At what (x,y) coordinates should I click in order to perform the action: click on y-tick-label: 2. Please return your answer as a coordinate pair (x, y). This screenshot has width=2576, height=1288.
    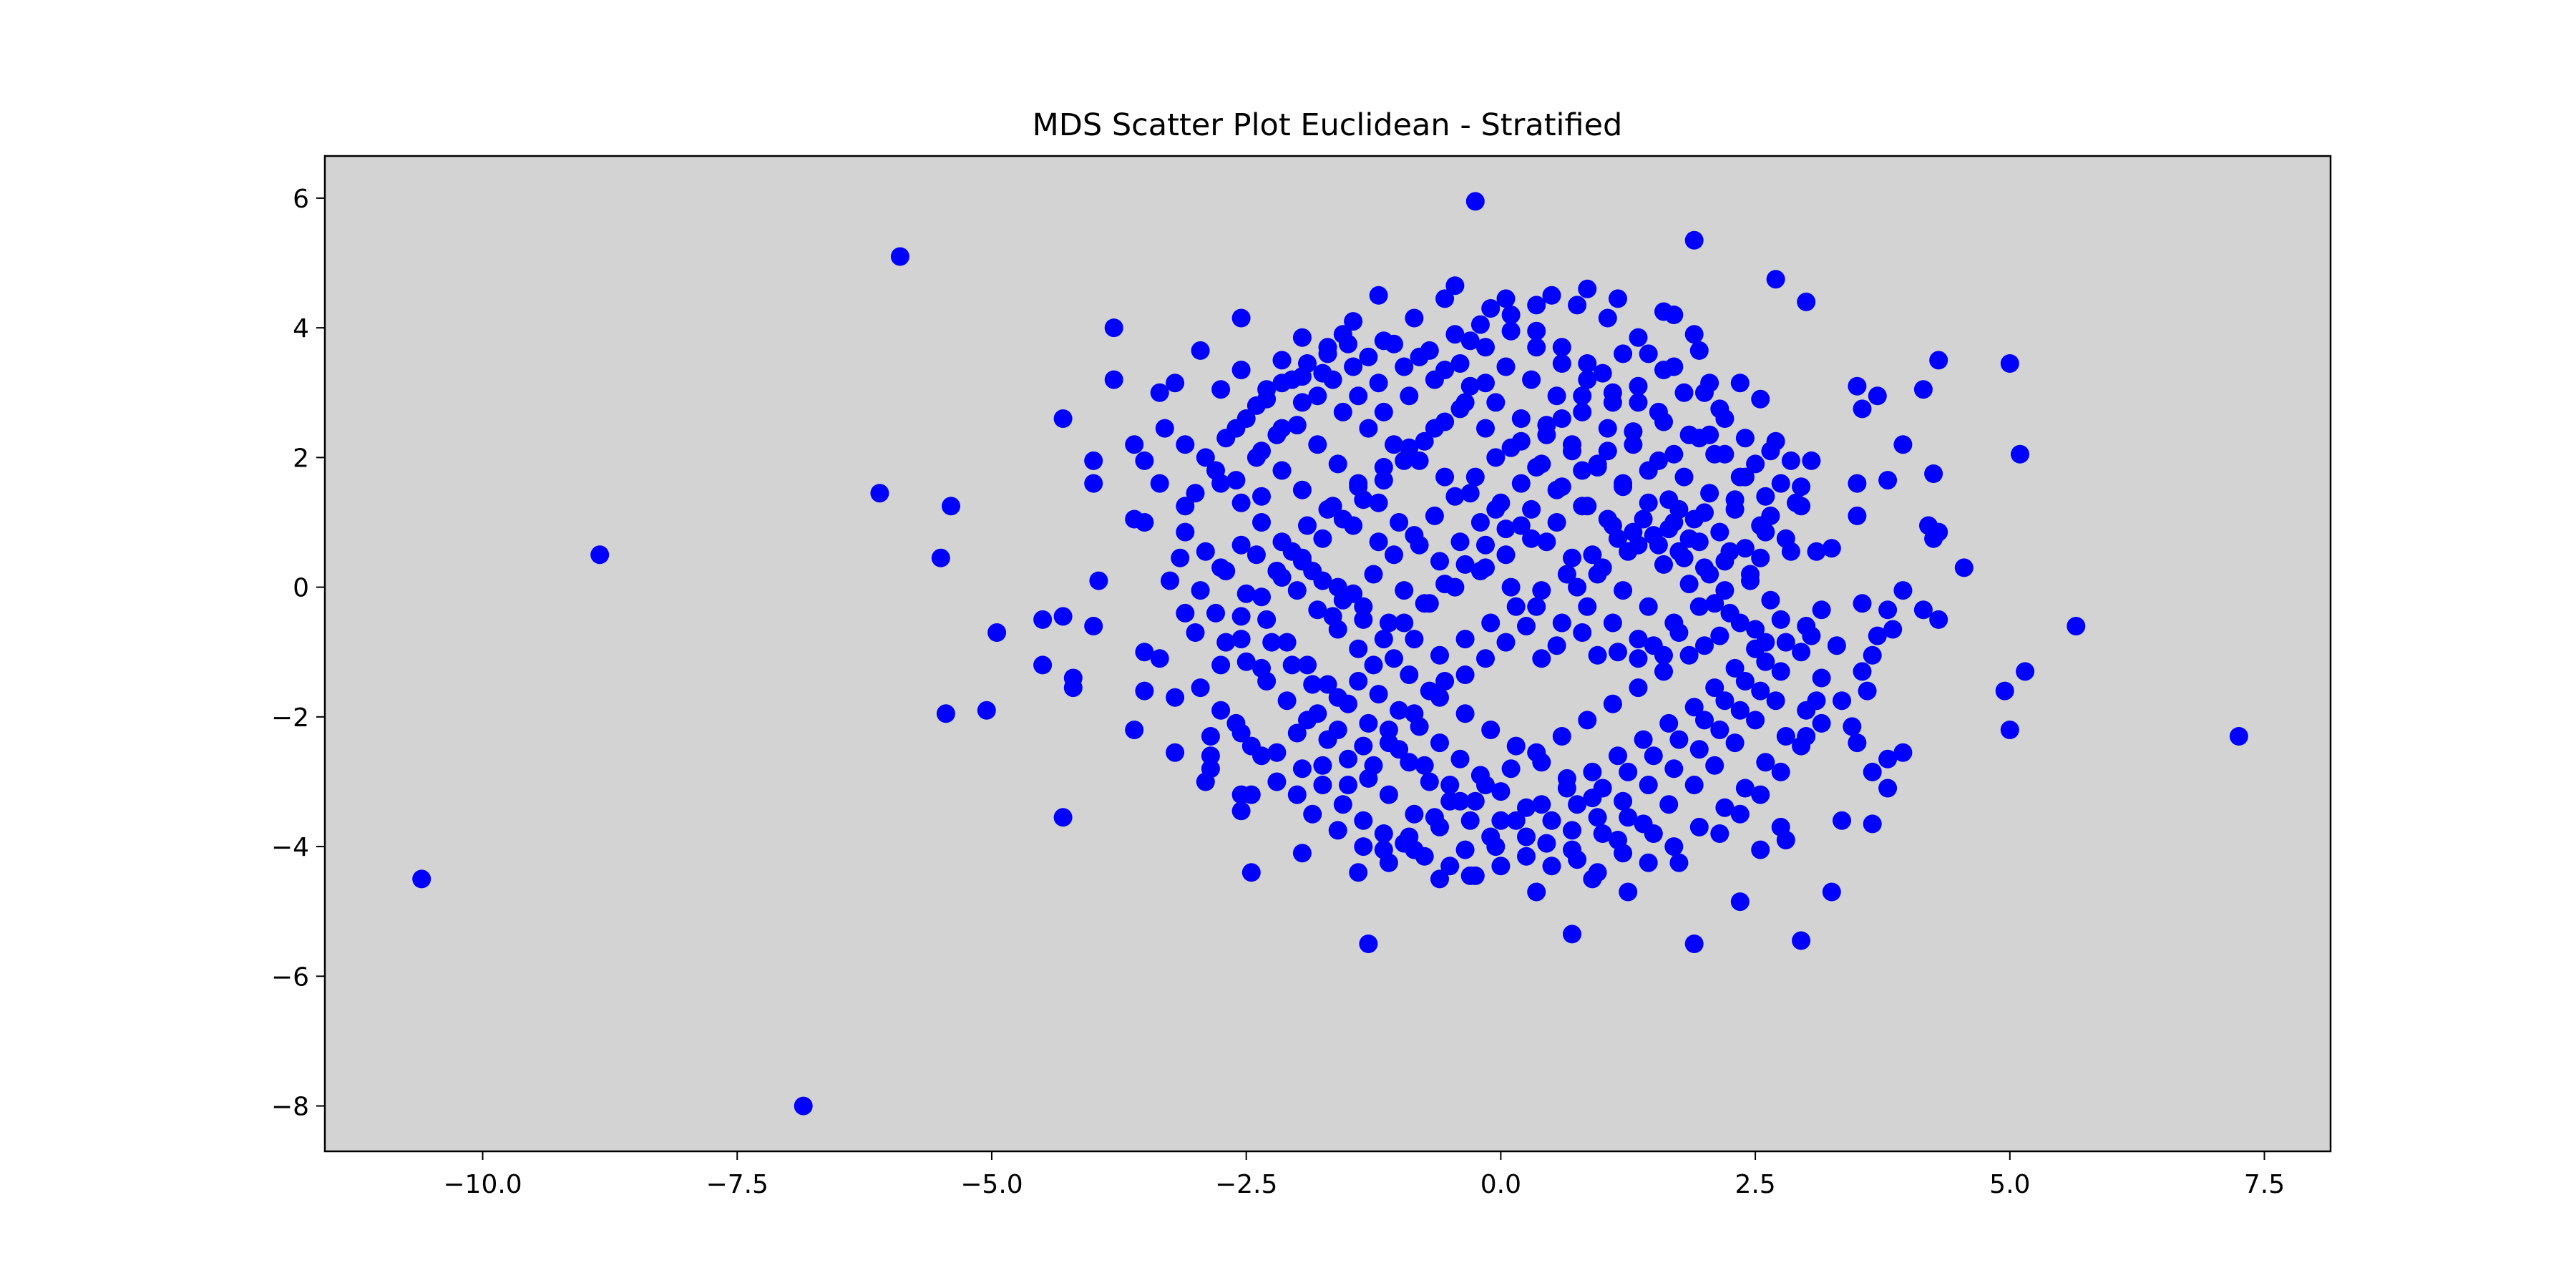
    Looking at the image, I should click on (301, 458).